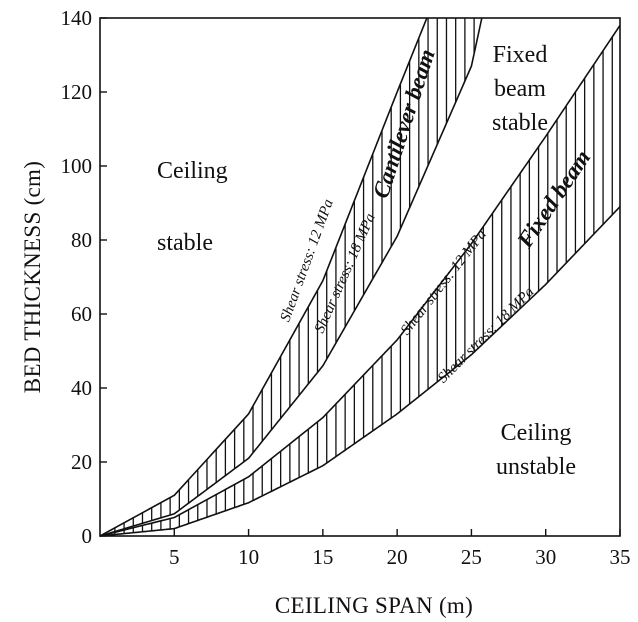 The image size is (638, 622). I want to click on ceiling-unstable-label-line1: Ceiling, so click(536, 433).